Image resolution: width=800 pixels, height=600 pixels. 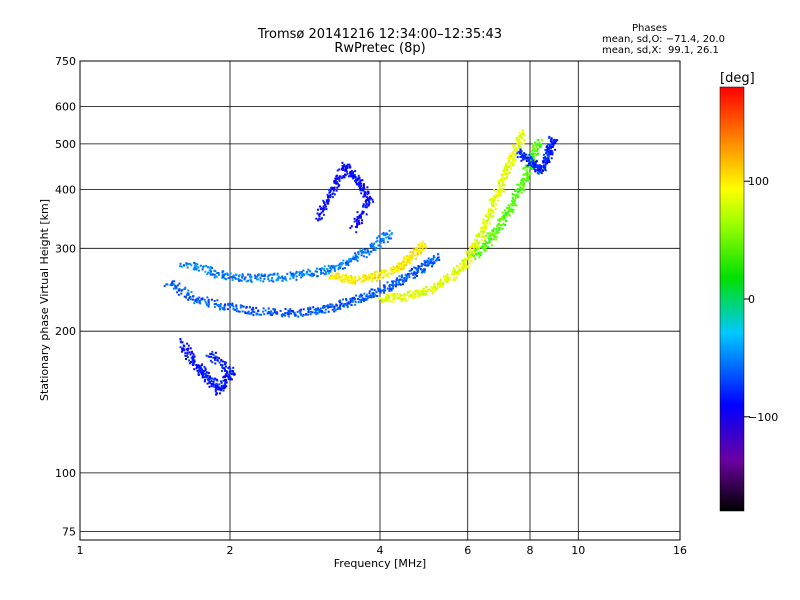 What do you see at coordinates (65, 61) in the screenshot?
I see `y-tick-label: 750` at bounding box center [65, 61].